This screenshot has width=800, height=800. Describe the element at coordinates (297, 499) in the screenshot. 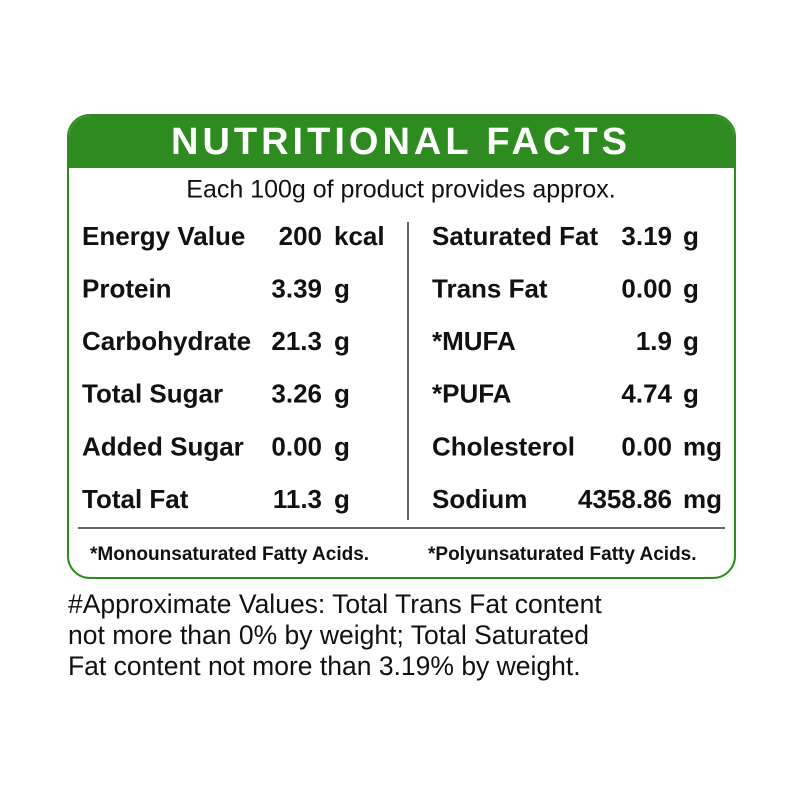

I see `nutrient-value: 11.3` at that location.